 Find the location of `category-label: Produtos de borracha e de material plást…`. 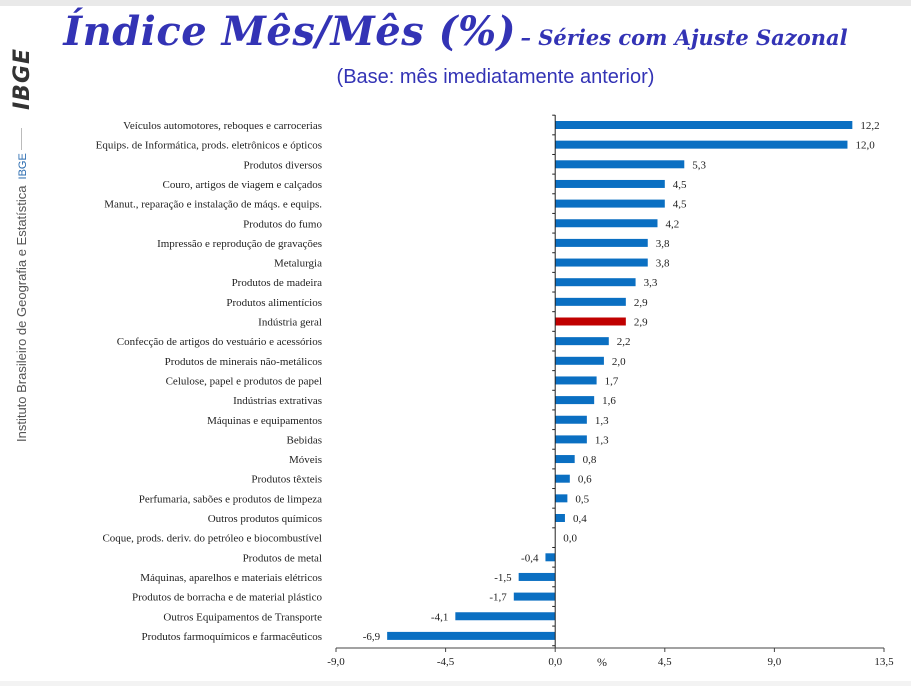

category-label: Produtos de borracha e de material plást… is located at coordinates (227, 598).